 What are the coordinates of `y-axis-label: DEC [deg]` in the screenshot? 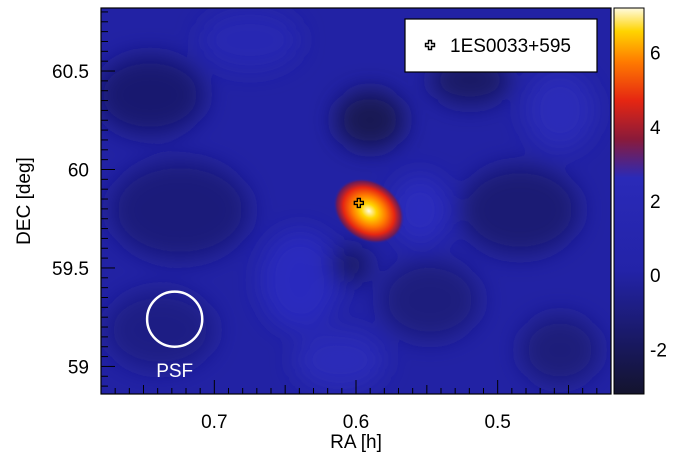 It's located at (24, 201).